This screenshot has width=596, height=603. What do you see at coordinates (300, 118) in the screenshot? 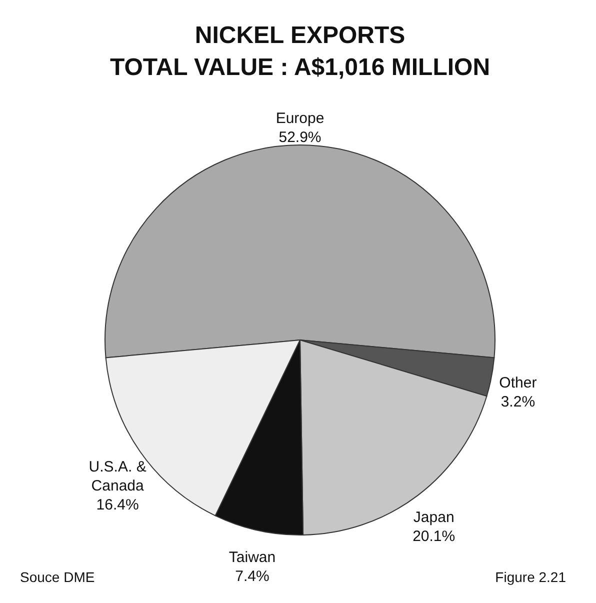
I see `slice-label: Europe` at bounding box center [300, 118].